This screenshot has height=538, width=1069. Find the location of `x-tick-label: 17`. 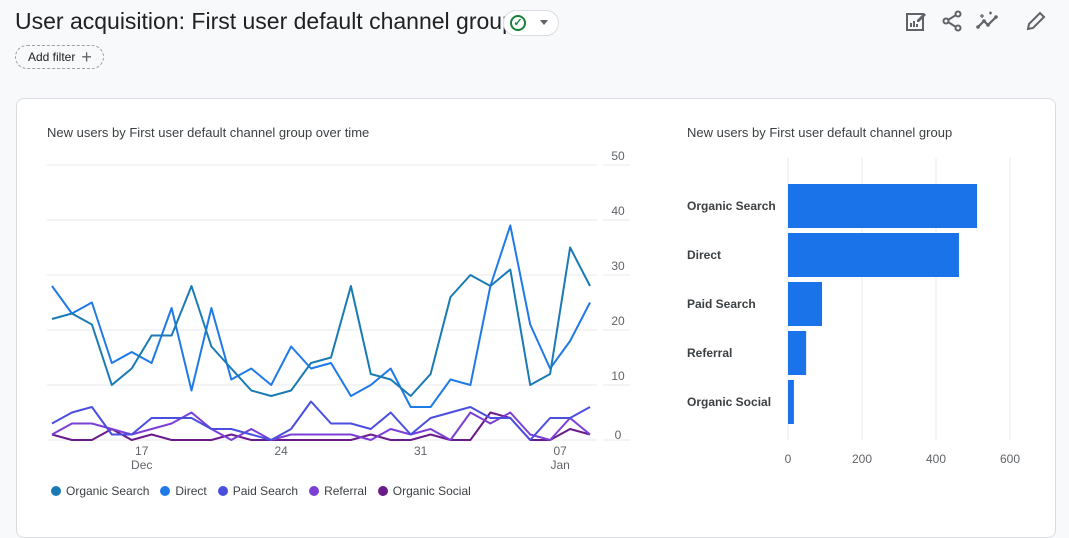

x-tick-label: 17 is located at coordinates (142, 451).